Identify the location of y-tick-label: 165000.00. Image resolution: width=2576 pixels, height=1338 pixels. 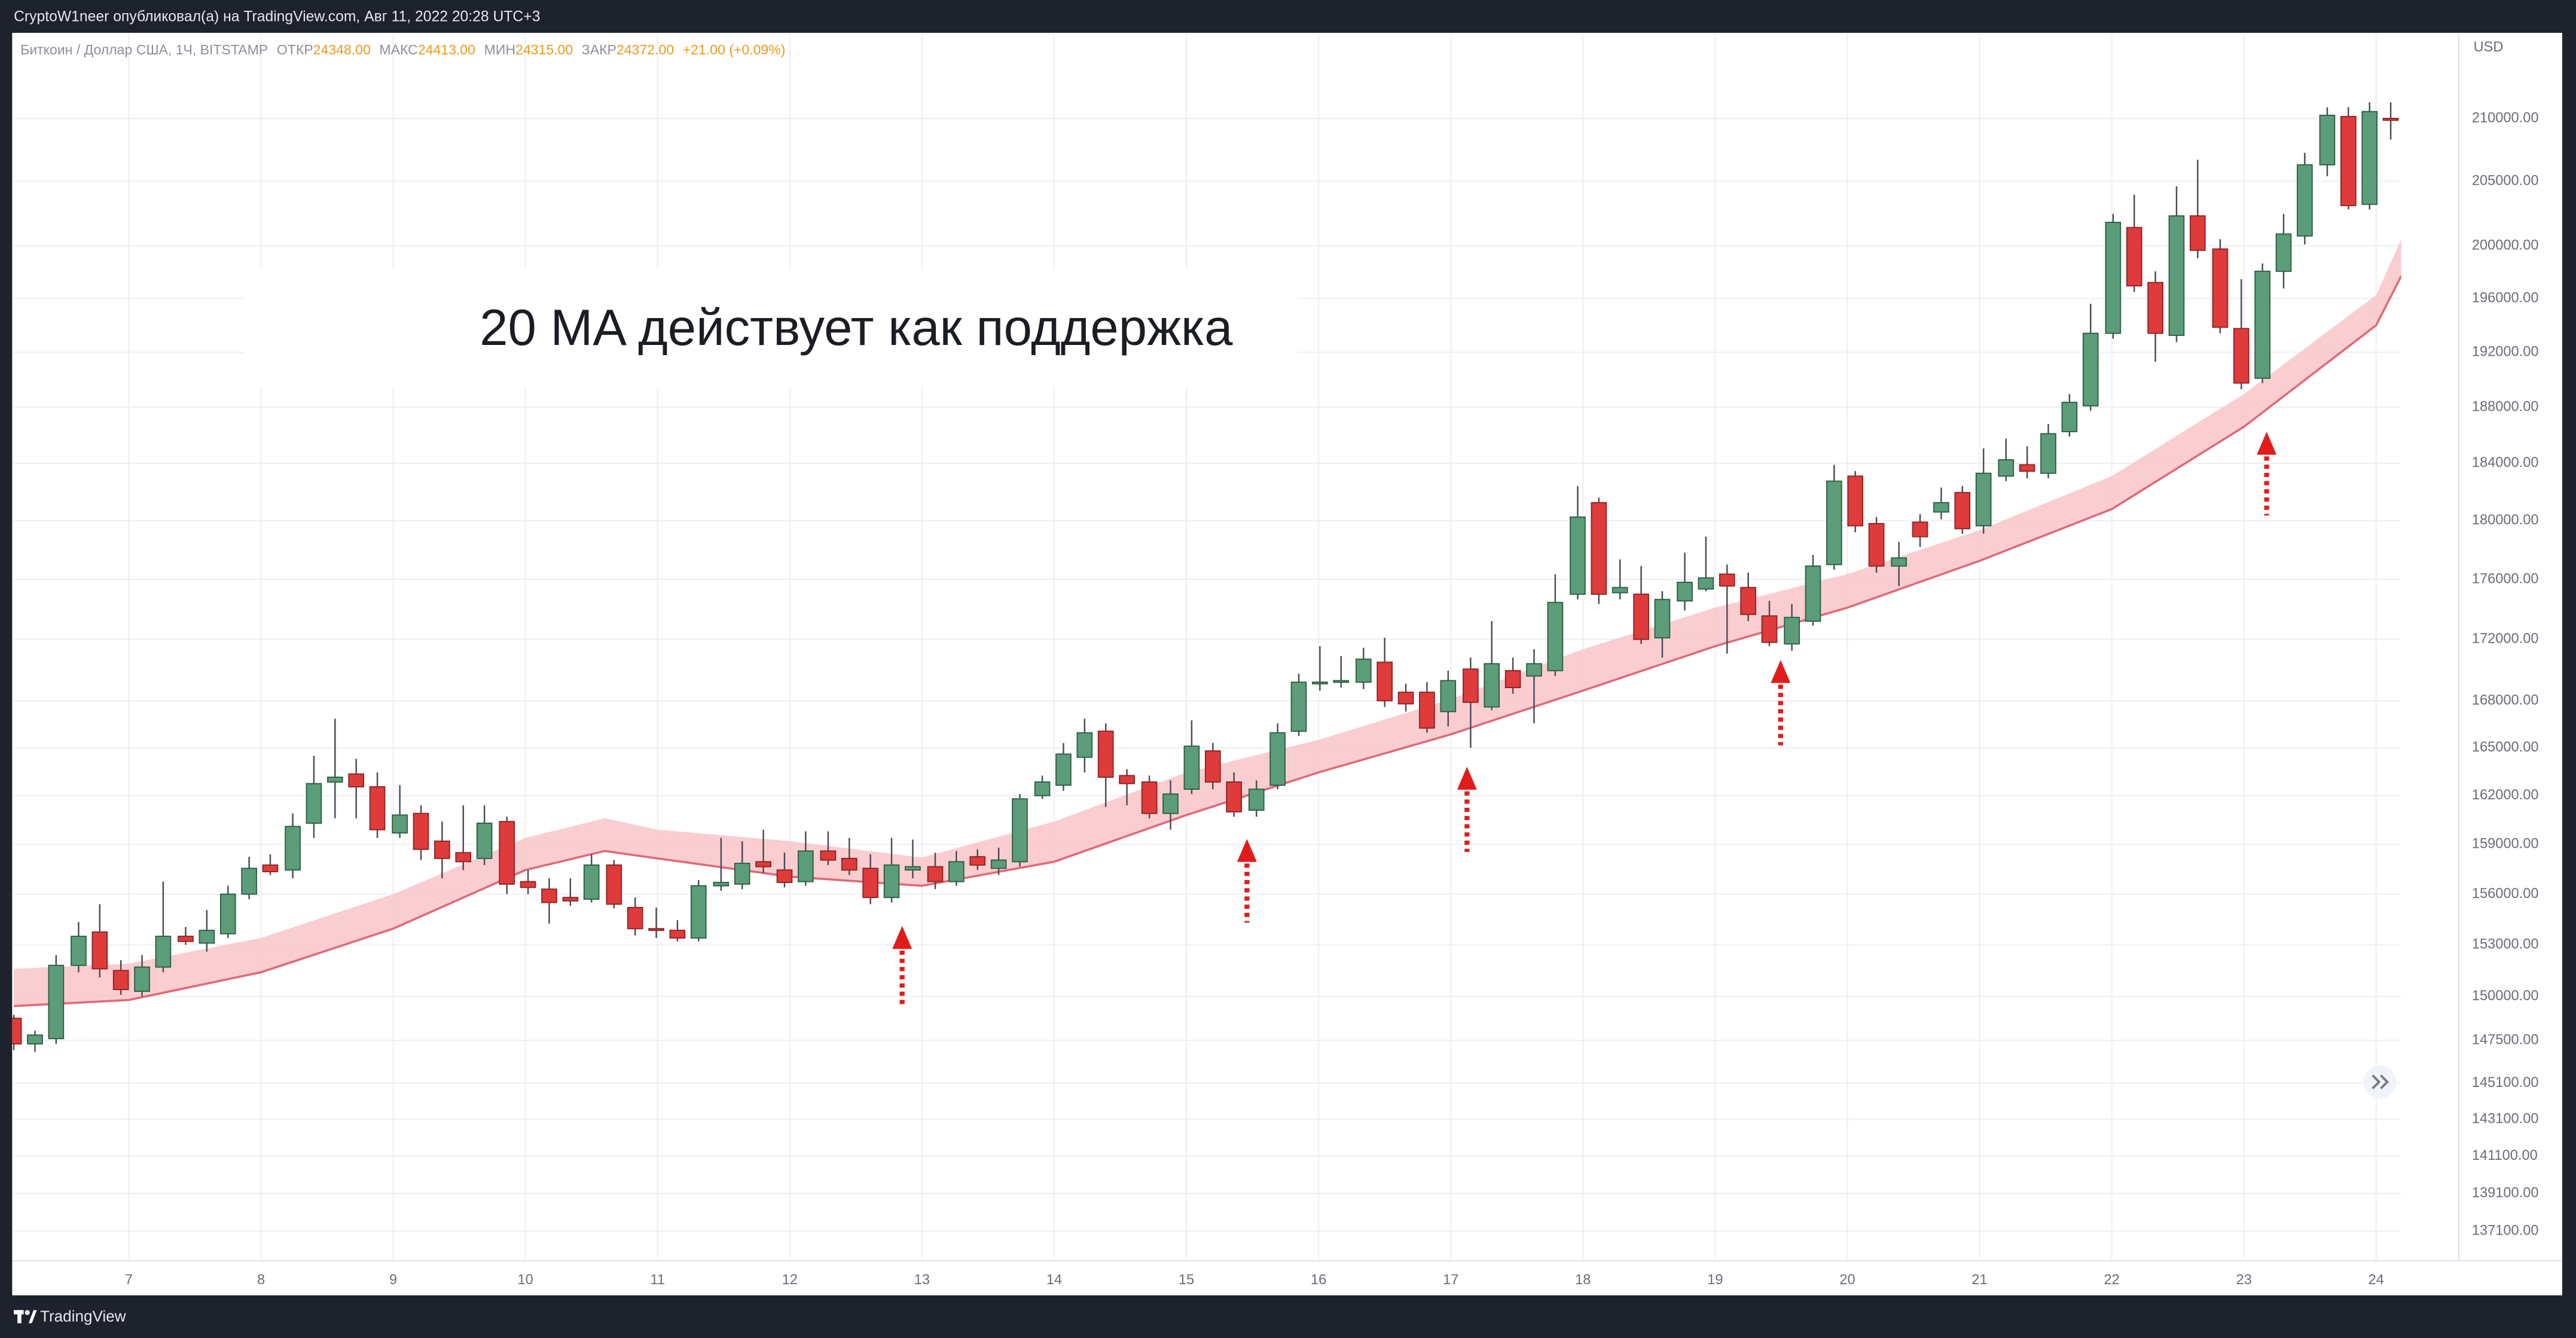
(2505, 747).